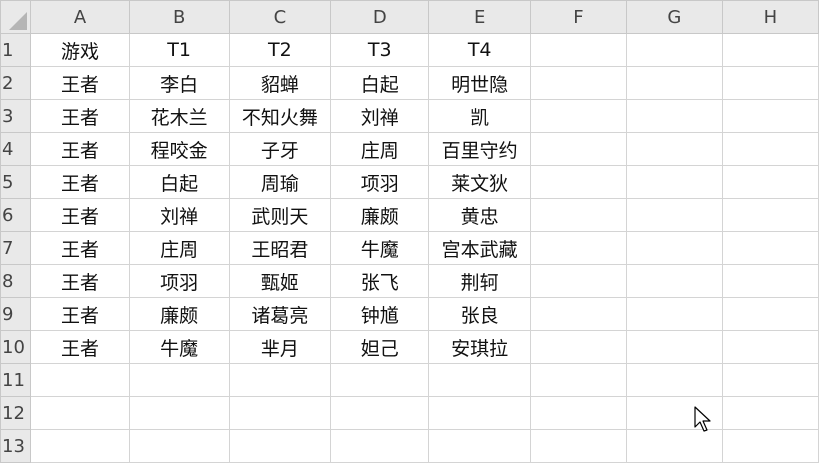 The width and height of the screenshot is (819, 463). Describe the element at coordinates (16, 17) in the screenshot. I see `select-all-corner` at that location.